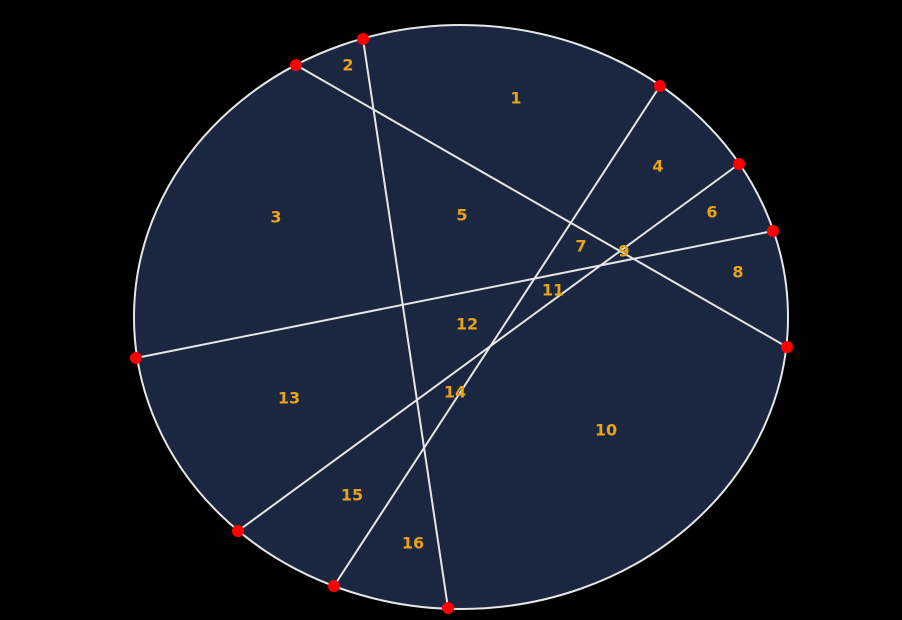 The height and width of the screenshot is (620, 902). I want to click on region-label: 1, so click(515, 98).